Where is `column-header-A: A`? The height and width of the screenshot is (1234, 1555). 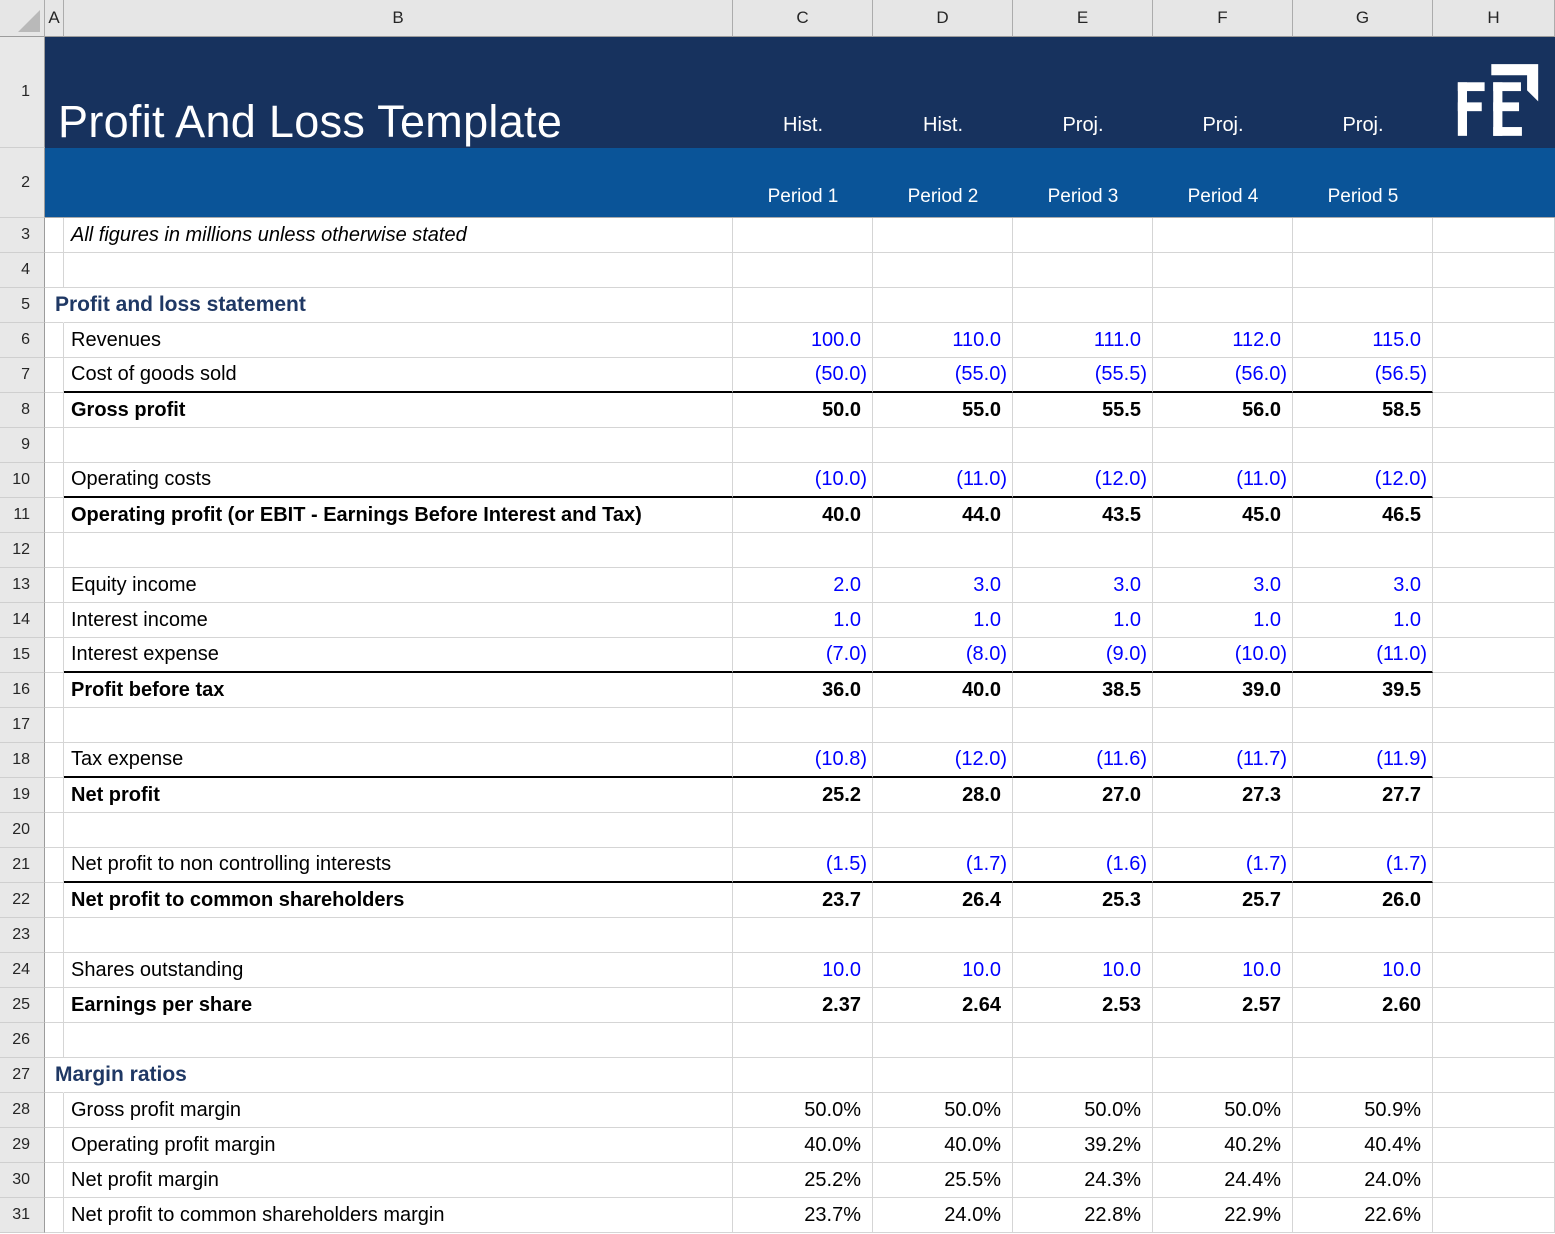 column-header-A: A is located at coordinates (54, 18).